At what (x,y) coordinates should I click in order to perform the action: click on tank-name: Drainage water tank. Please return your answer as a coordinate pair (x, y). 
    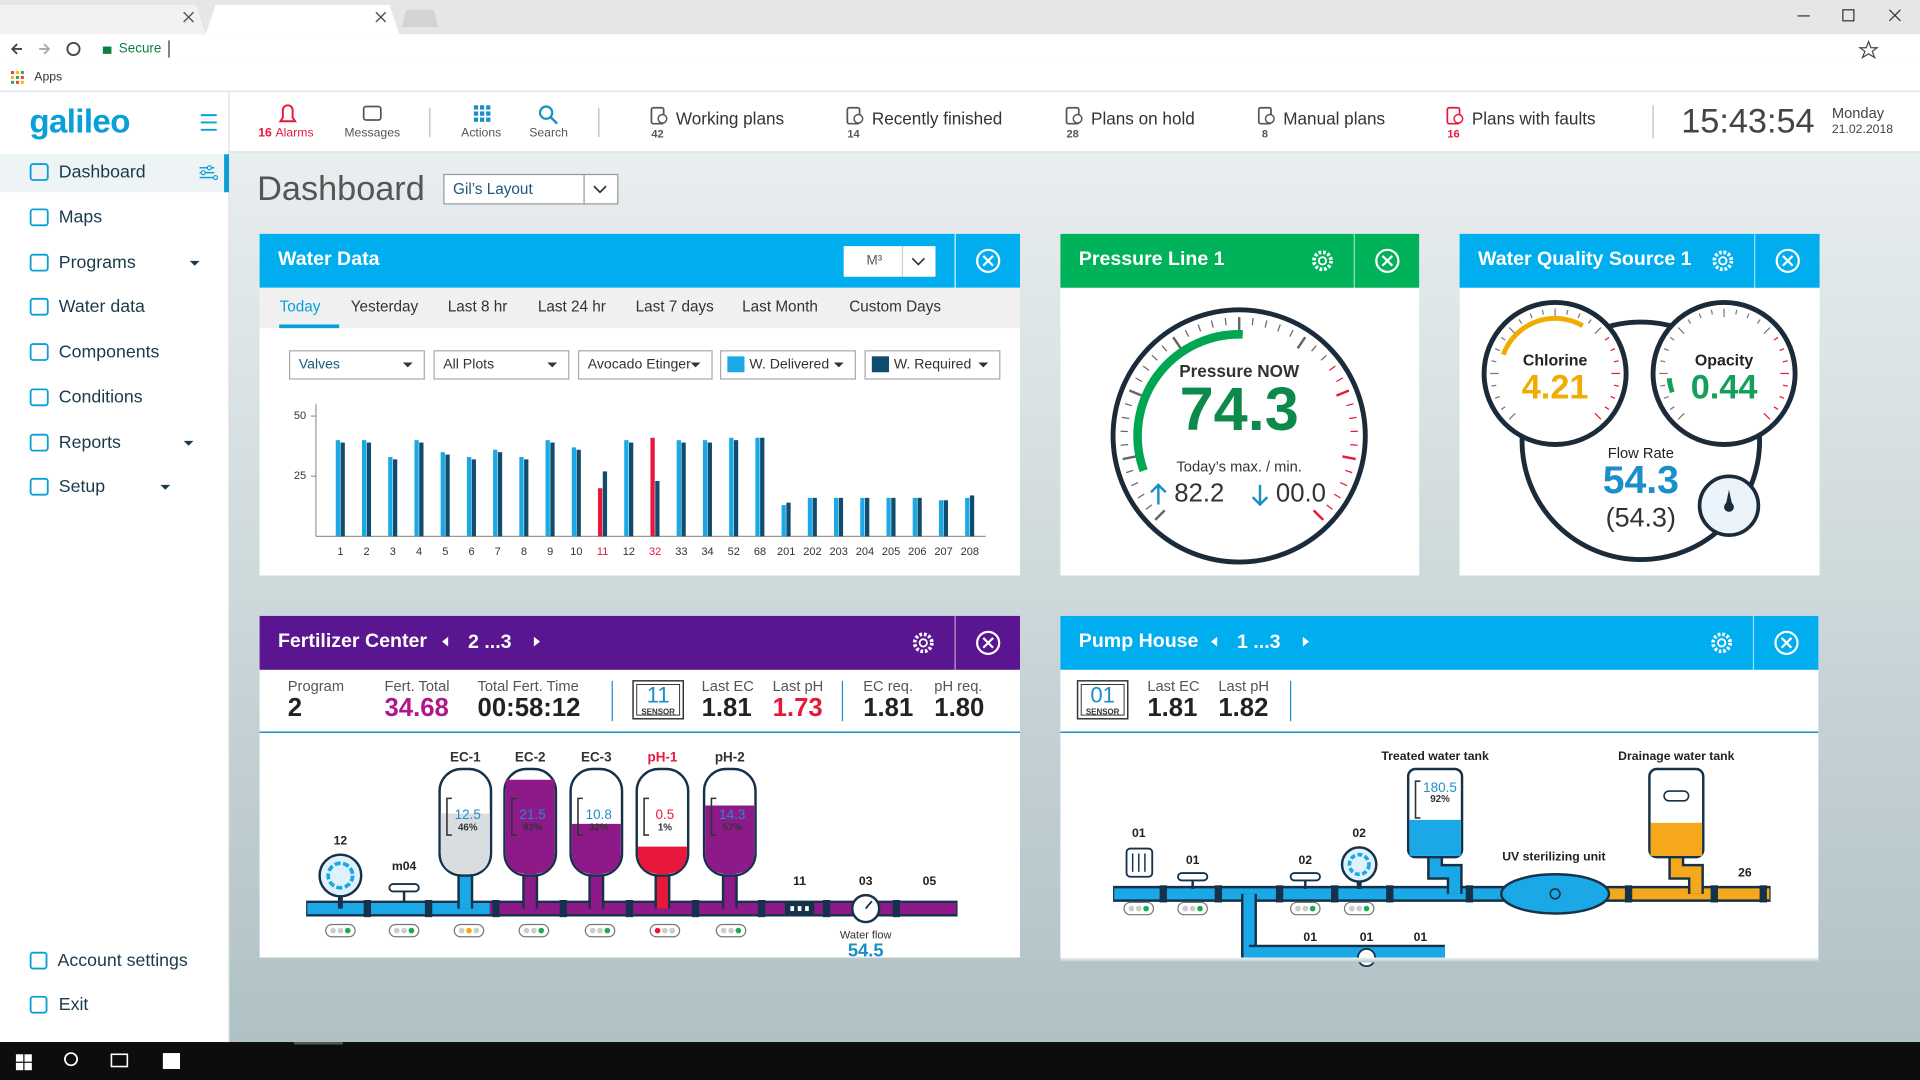
    Looking at the image, I should click on (1676, 756).